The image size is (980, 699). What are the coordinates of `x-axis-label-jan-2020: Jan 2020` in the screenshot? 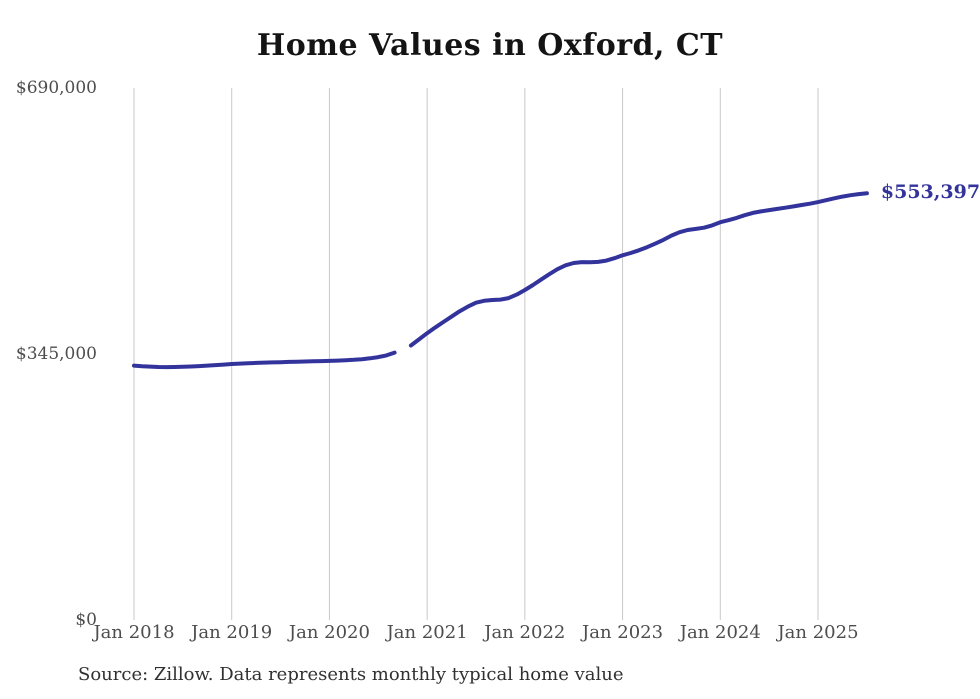 It's located at (329, 632).